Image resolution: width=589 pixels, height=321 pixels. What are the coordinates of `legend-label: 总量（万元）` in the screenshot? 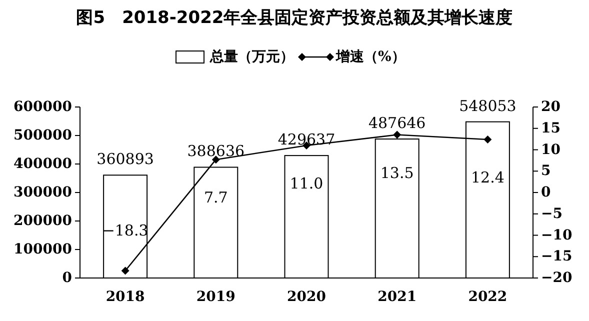 It's located at (251, 57).